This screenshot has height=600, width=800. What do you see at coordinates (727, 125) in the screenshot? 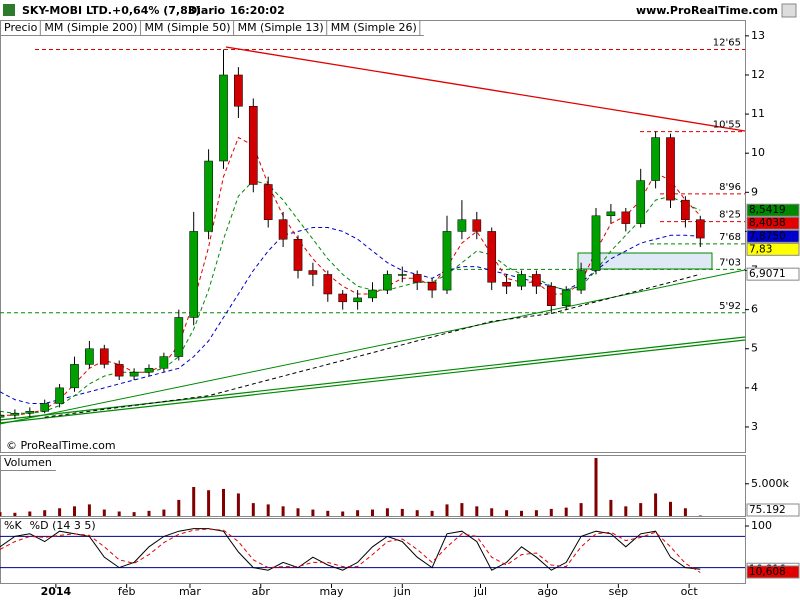
I see `level-label: 10'55` at bounding box center [727, 125].